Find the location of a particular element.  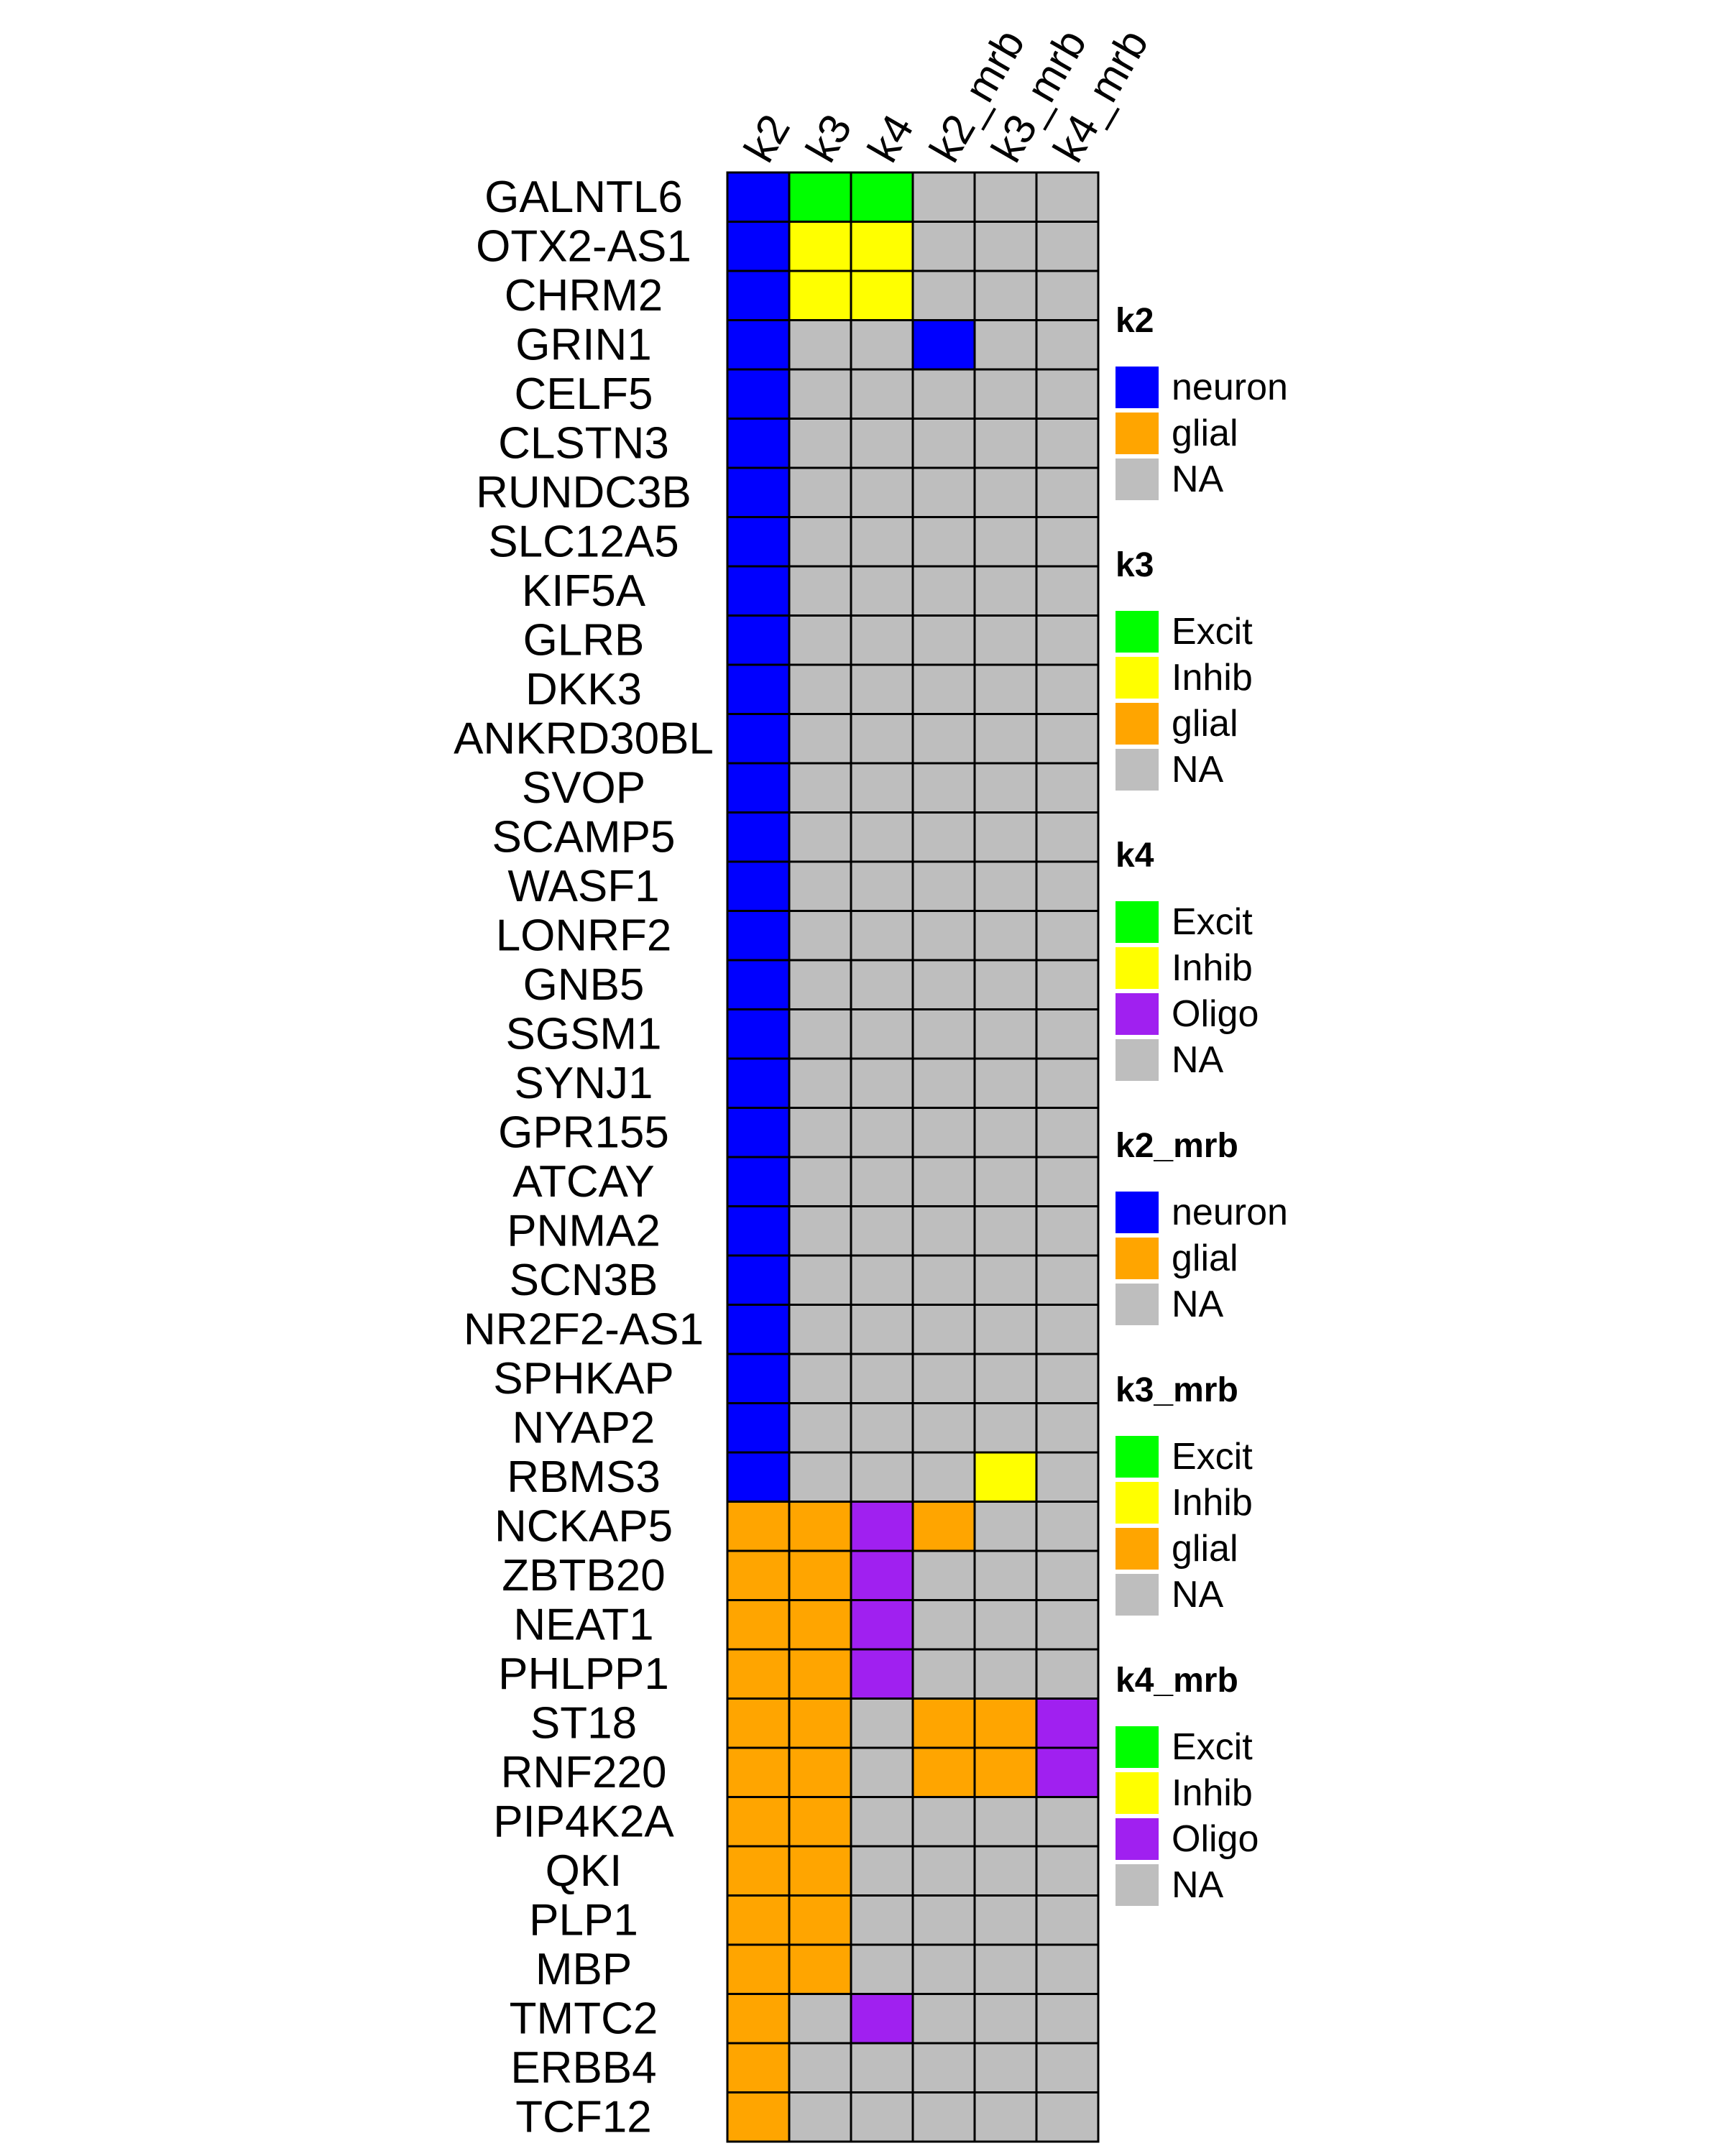

cell-ANKRD30BL-k3 is located at coordinates (820, 739).